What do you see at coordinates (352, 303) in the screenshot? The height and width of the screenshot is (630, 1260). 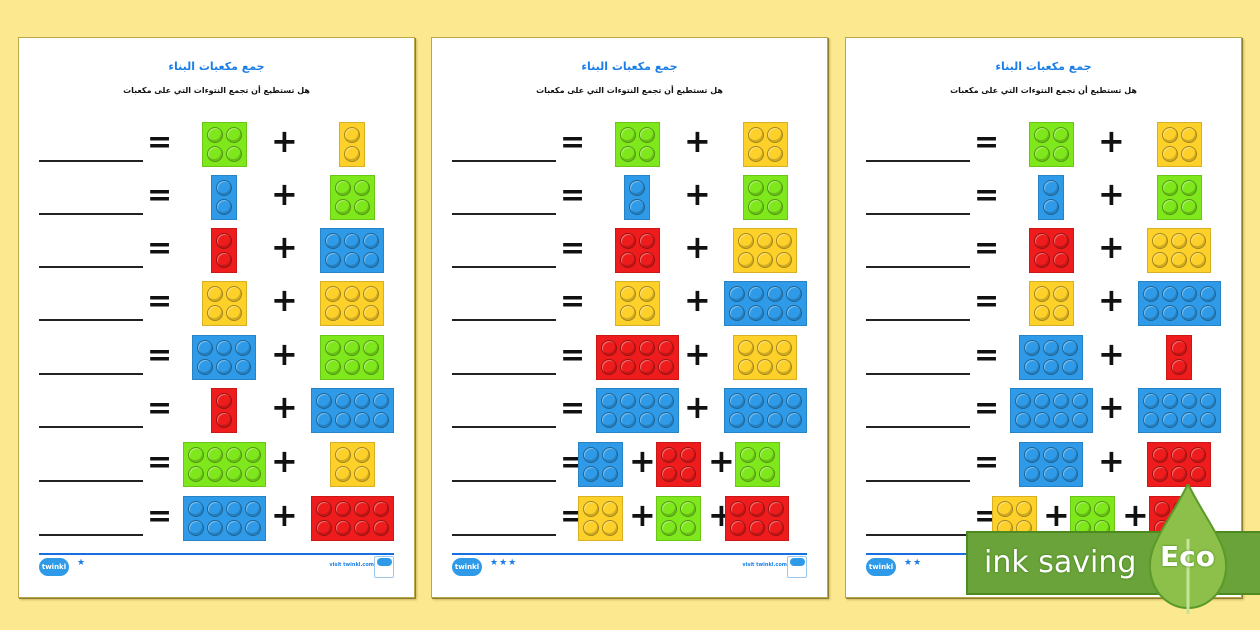 I see `yellow-brick-3x2` at bounding box center [352, 303].